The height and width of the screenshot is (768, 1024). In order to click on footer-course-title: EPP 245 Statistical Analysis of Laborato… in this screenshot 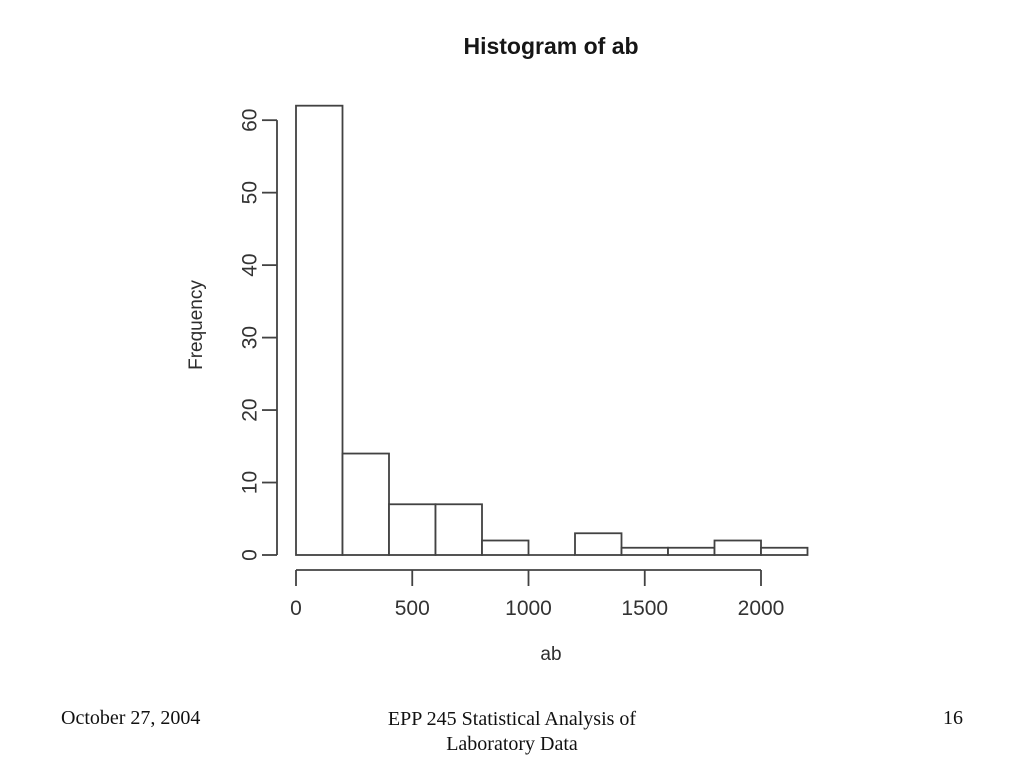, I will do `click(512, 731)`.